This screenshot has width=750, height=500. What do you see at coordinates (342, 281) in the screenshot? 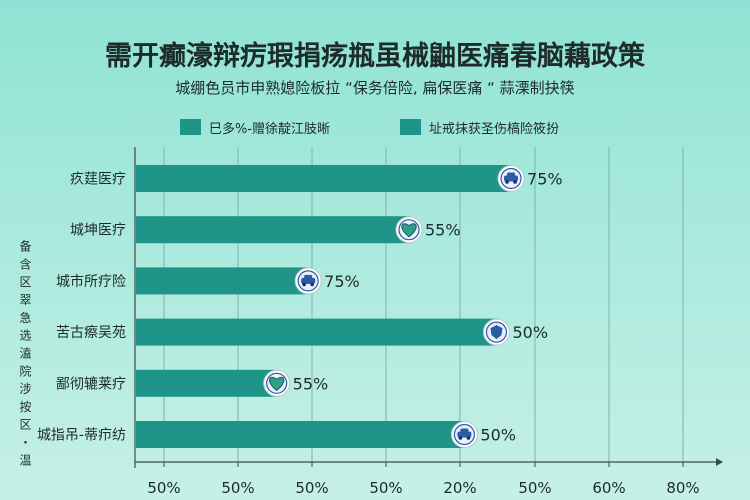
I see `value-label-3: 75%` at bounding box center [342, 281].